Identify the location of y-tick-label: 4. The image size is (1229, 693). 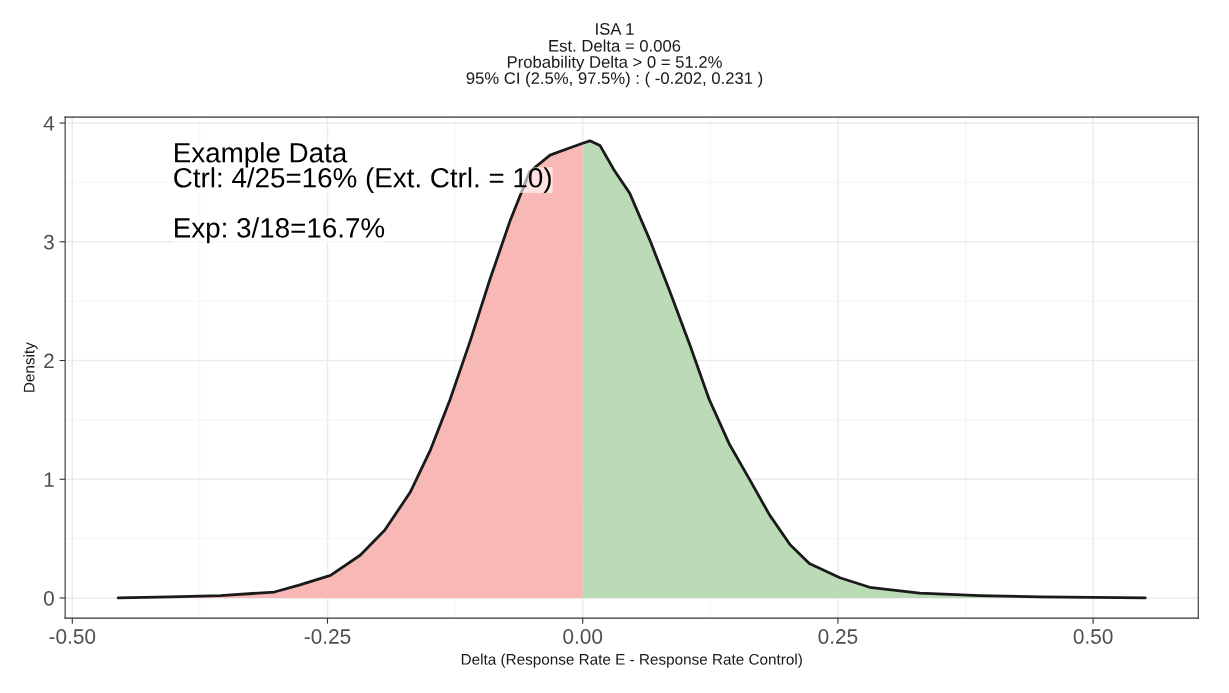
(49, 123).